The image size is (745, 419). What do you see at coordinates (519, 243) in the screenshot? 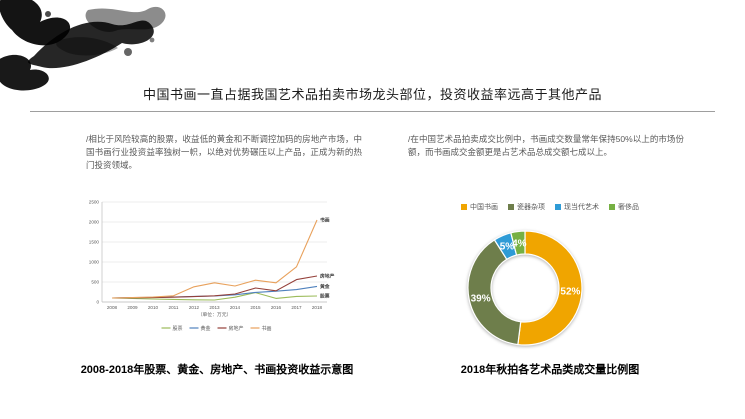
I see `svg-text: 4%` at bounding box center [519, 243].